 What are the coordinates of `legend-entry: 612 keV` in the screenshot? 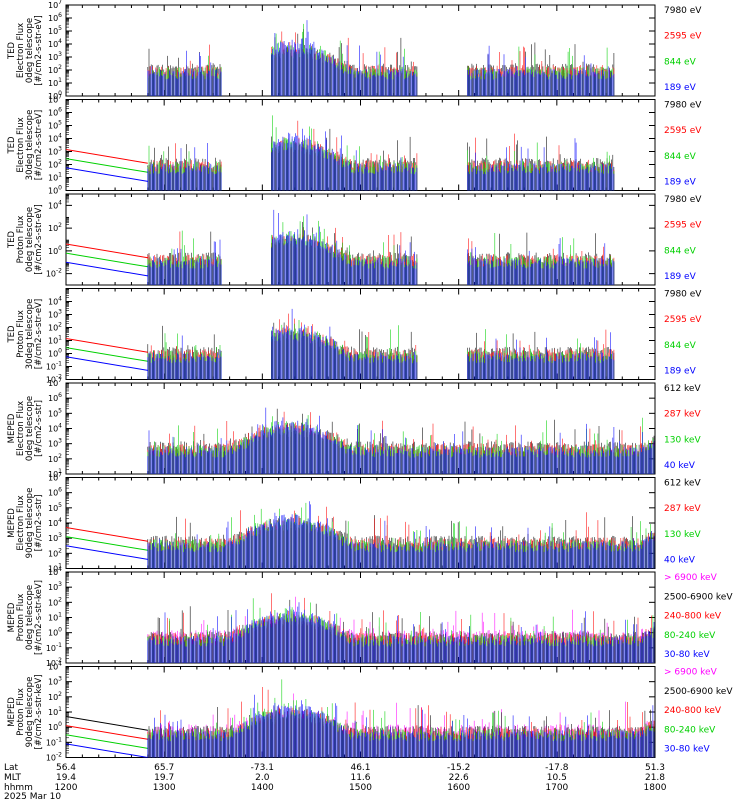 It's located at (682, 484).